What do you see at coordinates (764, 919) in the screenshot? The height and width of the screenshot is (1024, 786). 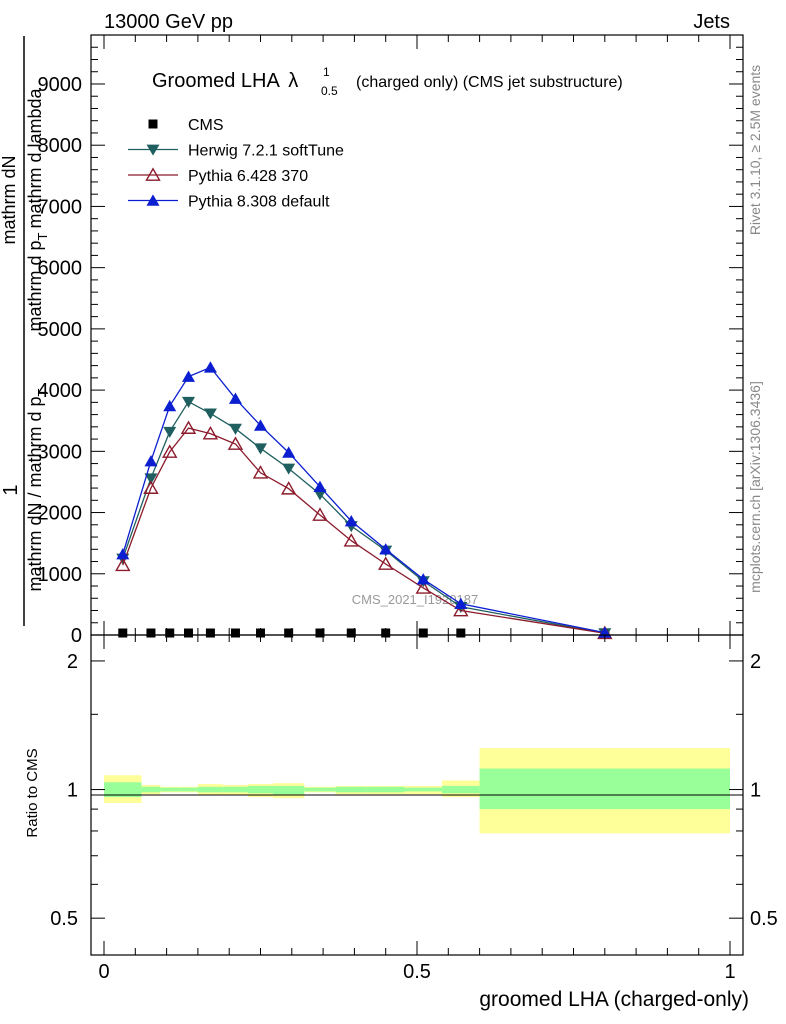 I see `ratio-ytick-label-right: 0.5` at bounding box center [764, 919].